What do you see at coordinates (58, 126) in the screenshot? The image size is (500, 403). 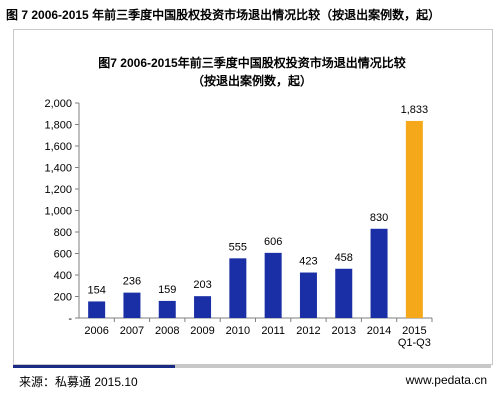 I see `y-tick-label: 1,800` at bounding box center [58, 126].